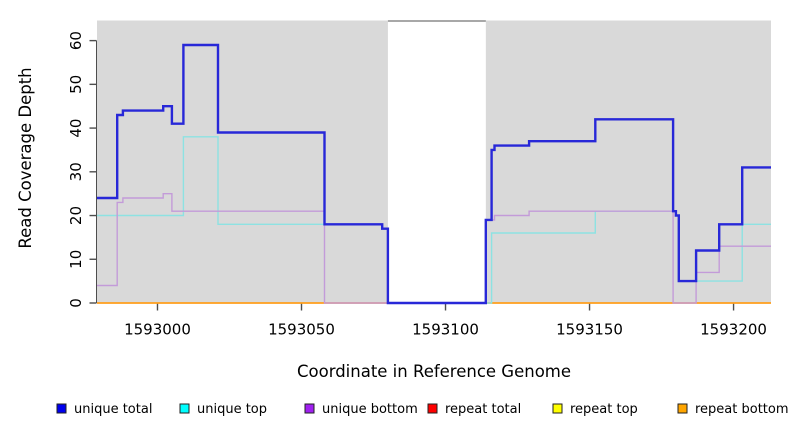 The height and width of the screenshot is (432, 792). What do you see at coordinates (76, 171) in the screenshot?
I see `y-tick-label: 30` at bounding box center [76, 171].